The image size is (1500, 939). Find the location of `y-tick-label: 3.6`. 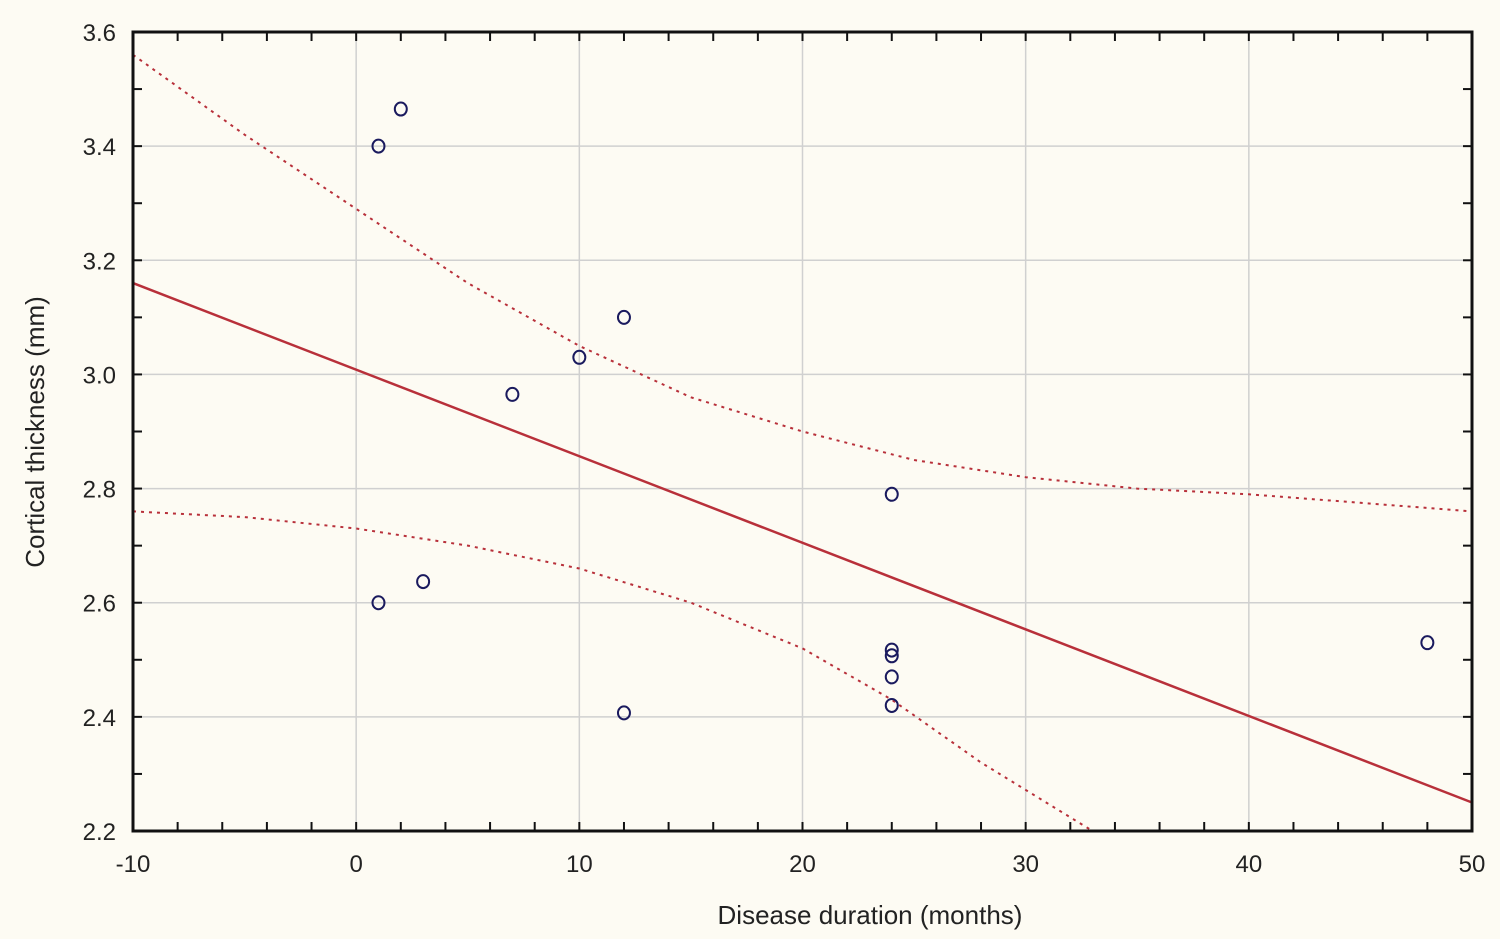

y-tick-label: 3.6 is located at coordinates (99, 33).